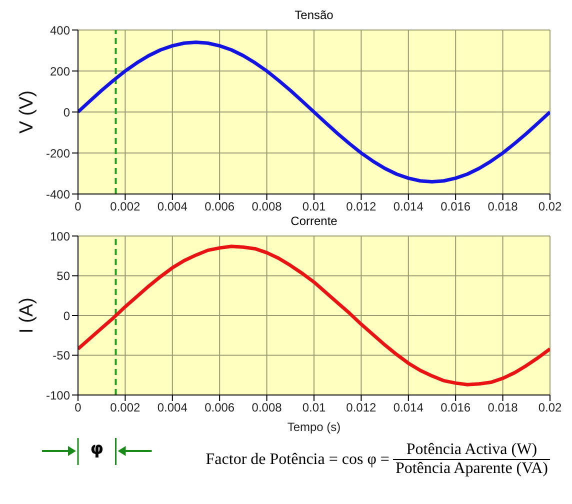  I want to click on text: φ, so click(97, 449).